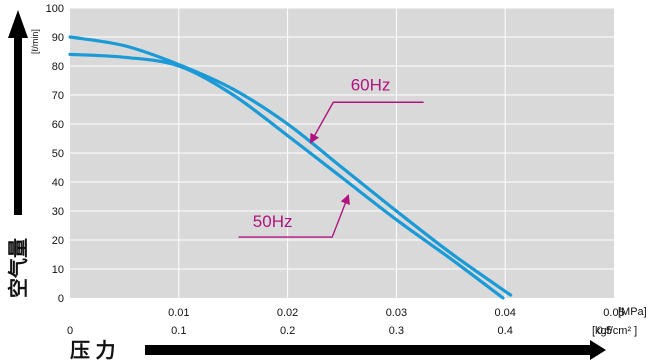 Image resolution: width=662 pixels, height=362 pixels. Describe the element at coordinates (614, 331) in the screenshot. I see `x-axis-unit-kgf: [kgf/cm² ]` at that location.